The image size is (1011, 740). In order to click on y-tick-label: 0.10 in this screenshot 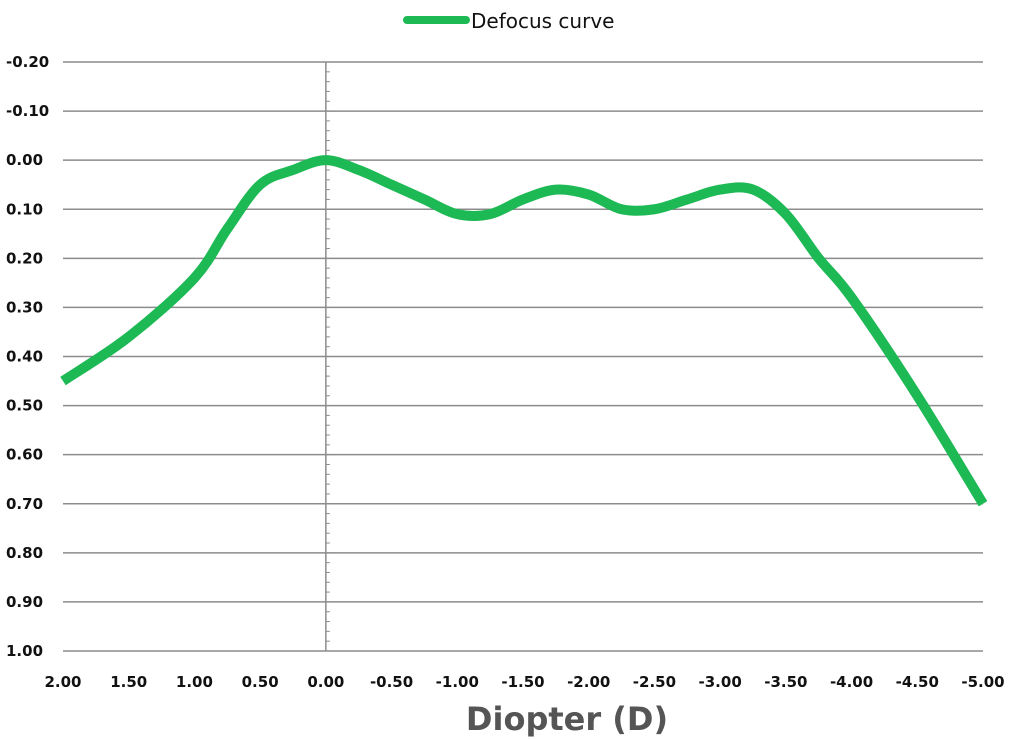, I will do `click(24, 209)`.